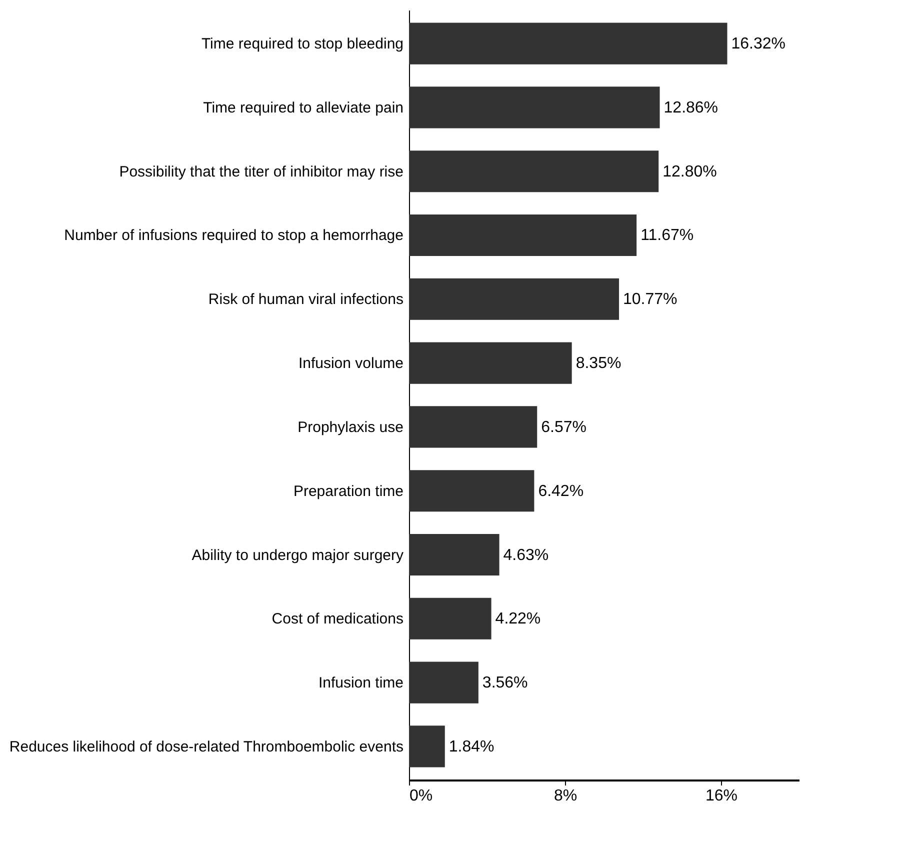  Describe the element at coordinates (758, 44) in the screenshot. I see `data-label: 16.32%` at that location.